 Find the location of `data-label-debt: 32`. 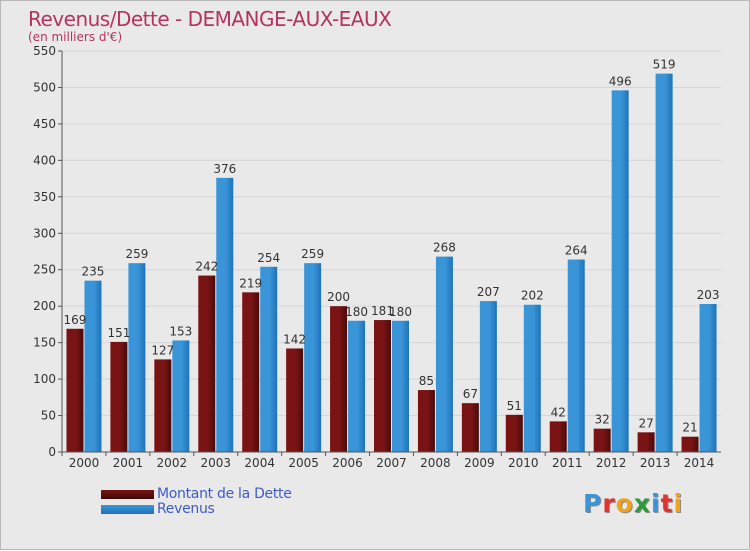

data-label-debt: 32 is located at coordinates (602, 420).